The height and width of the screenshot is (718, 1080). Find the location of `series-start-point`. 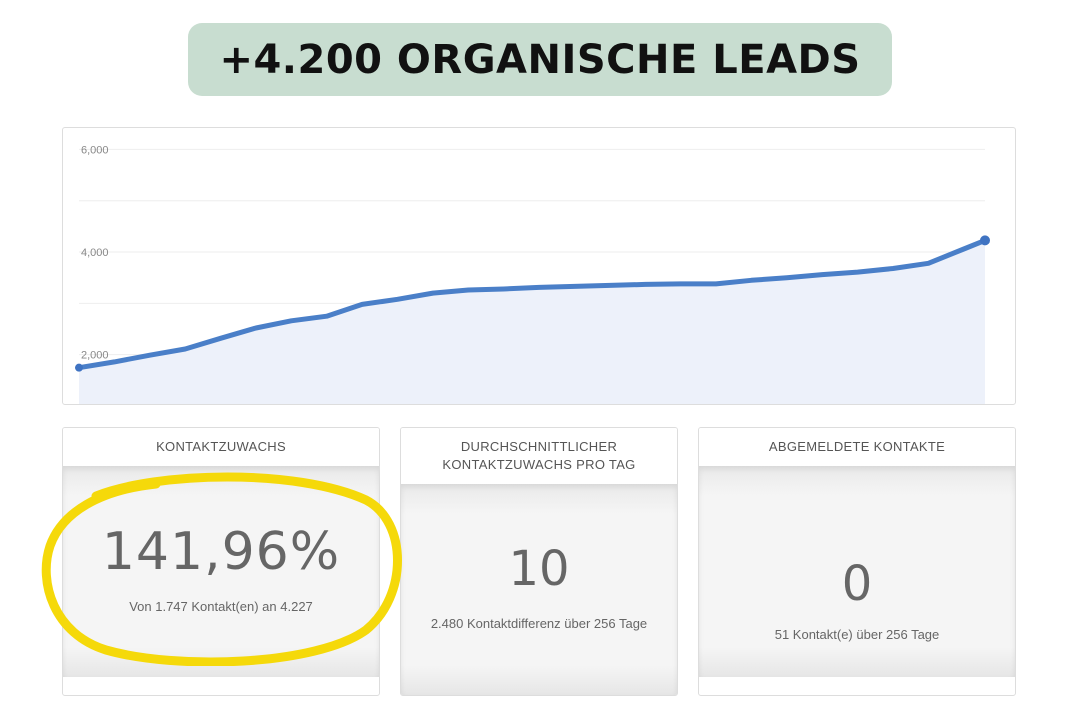

series-start-point is located at coordinates (79, 367).